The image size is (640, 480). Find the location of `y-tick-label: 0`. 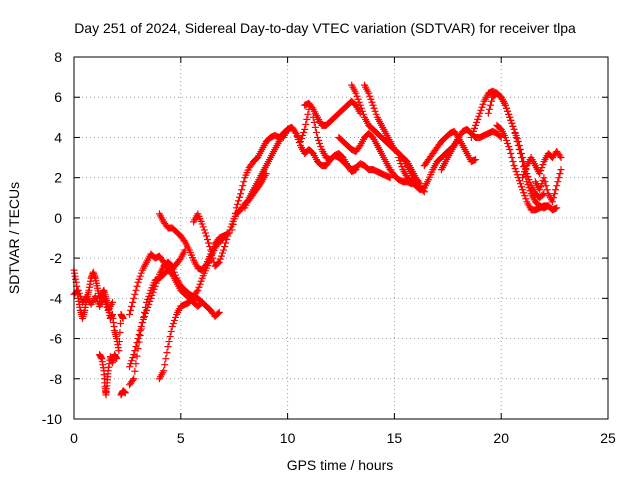

y-tick-label: 0 is located at coordinates (58, 218).